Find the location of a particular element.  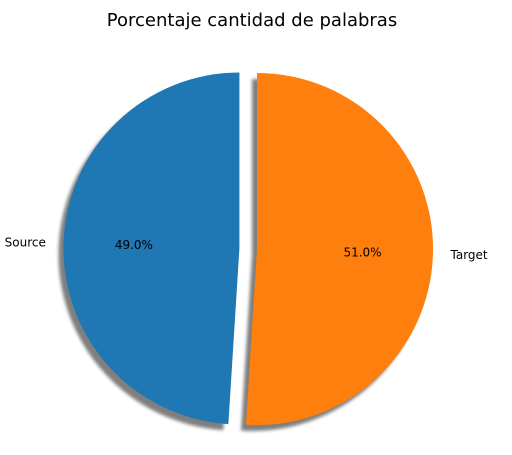

slice-label-target: Target is located at coordinates (469, 255).